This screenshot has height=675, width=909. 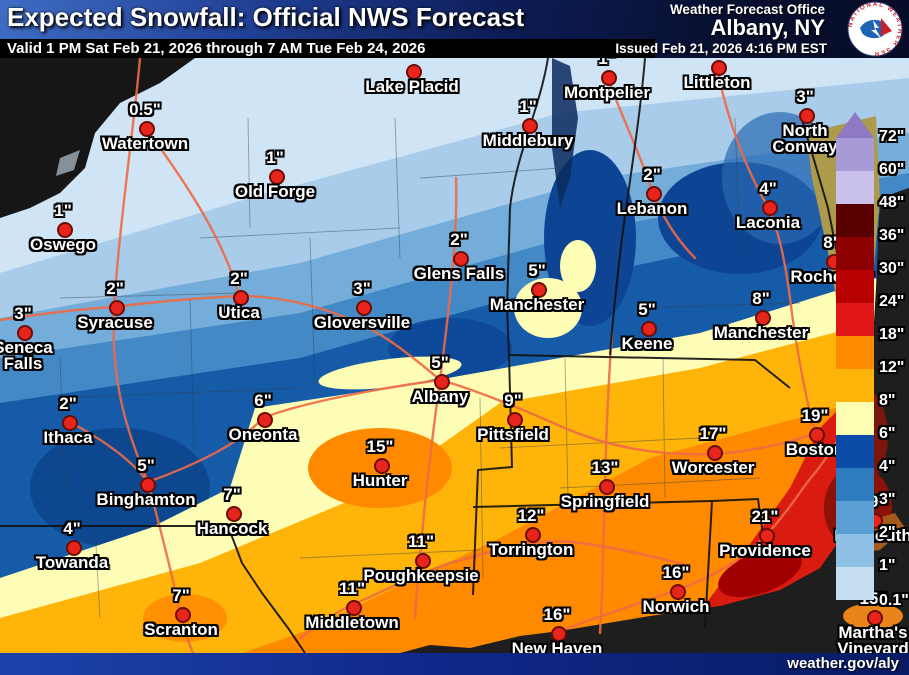 I want to click on legend-tick-label: 60", so click(x=892, y=169).